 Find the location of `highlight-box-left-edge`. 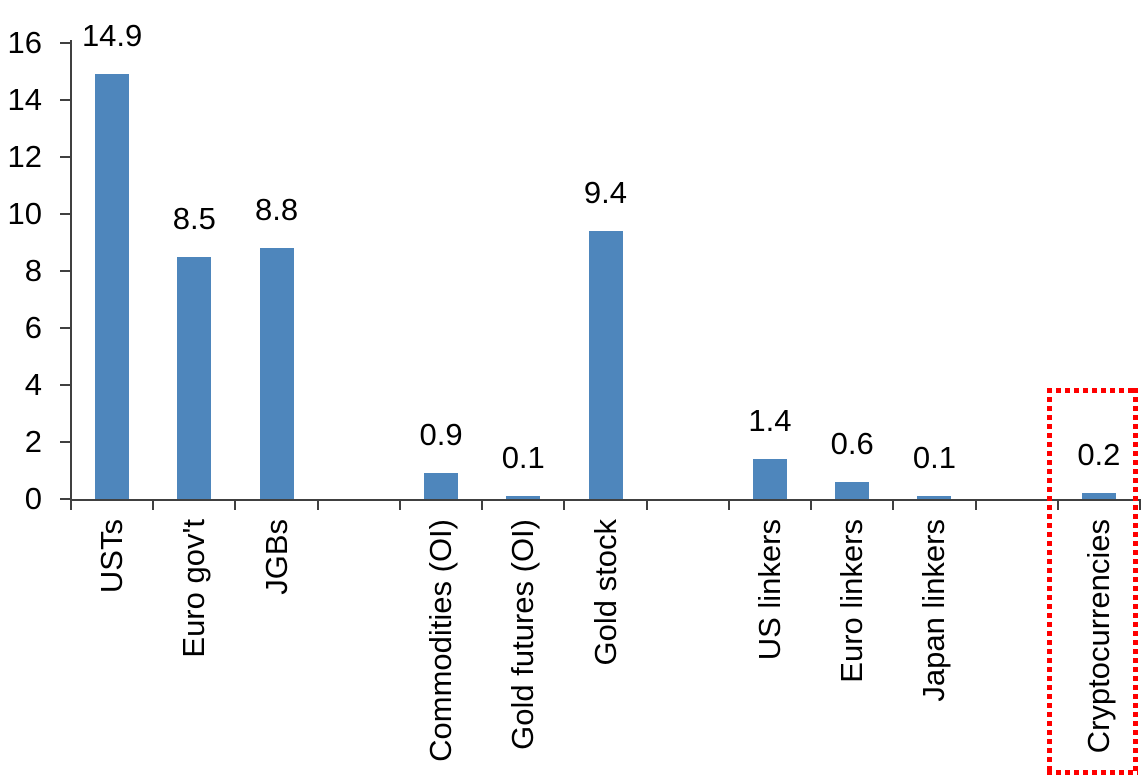

highlight-box-left-edge is located at coordinates (1049, 581).